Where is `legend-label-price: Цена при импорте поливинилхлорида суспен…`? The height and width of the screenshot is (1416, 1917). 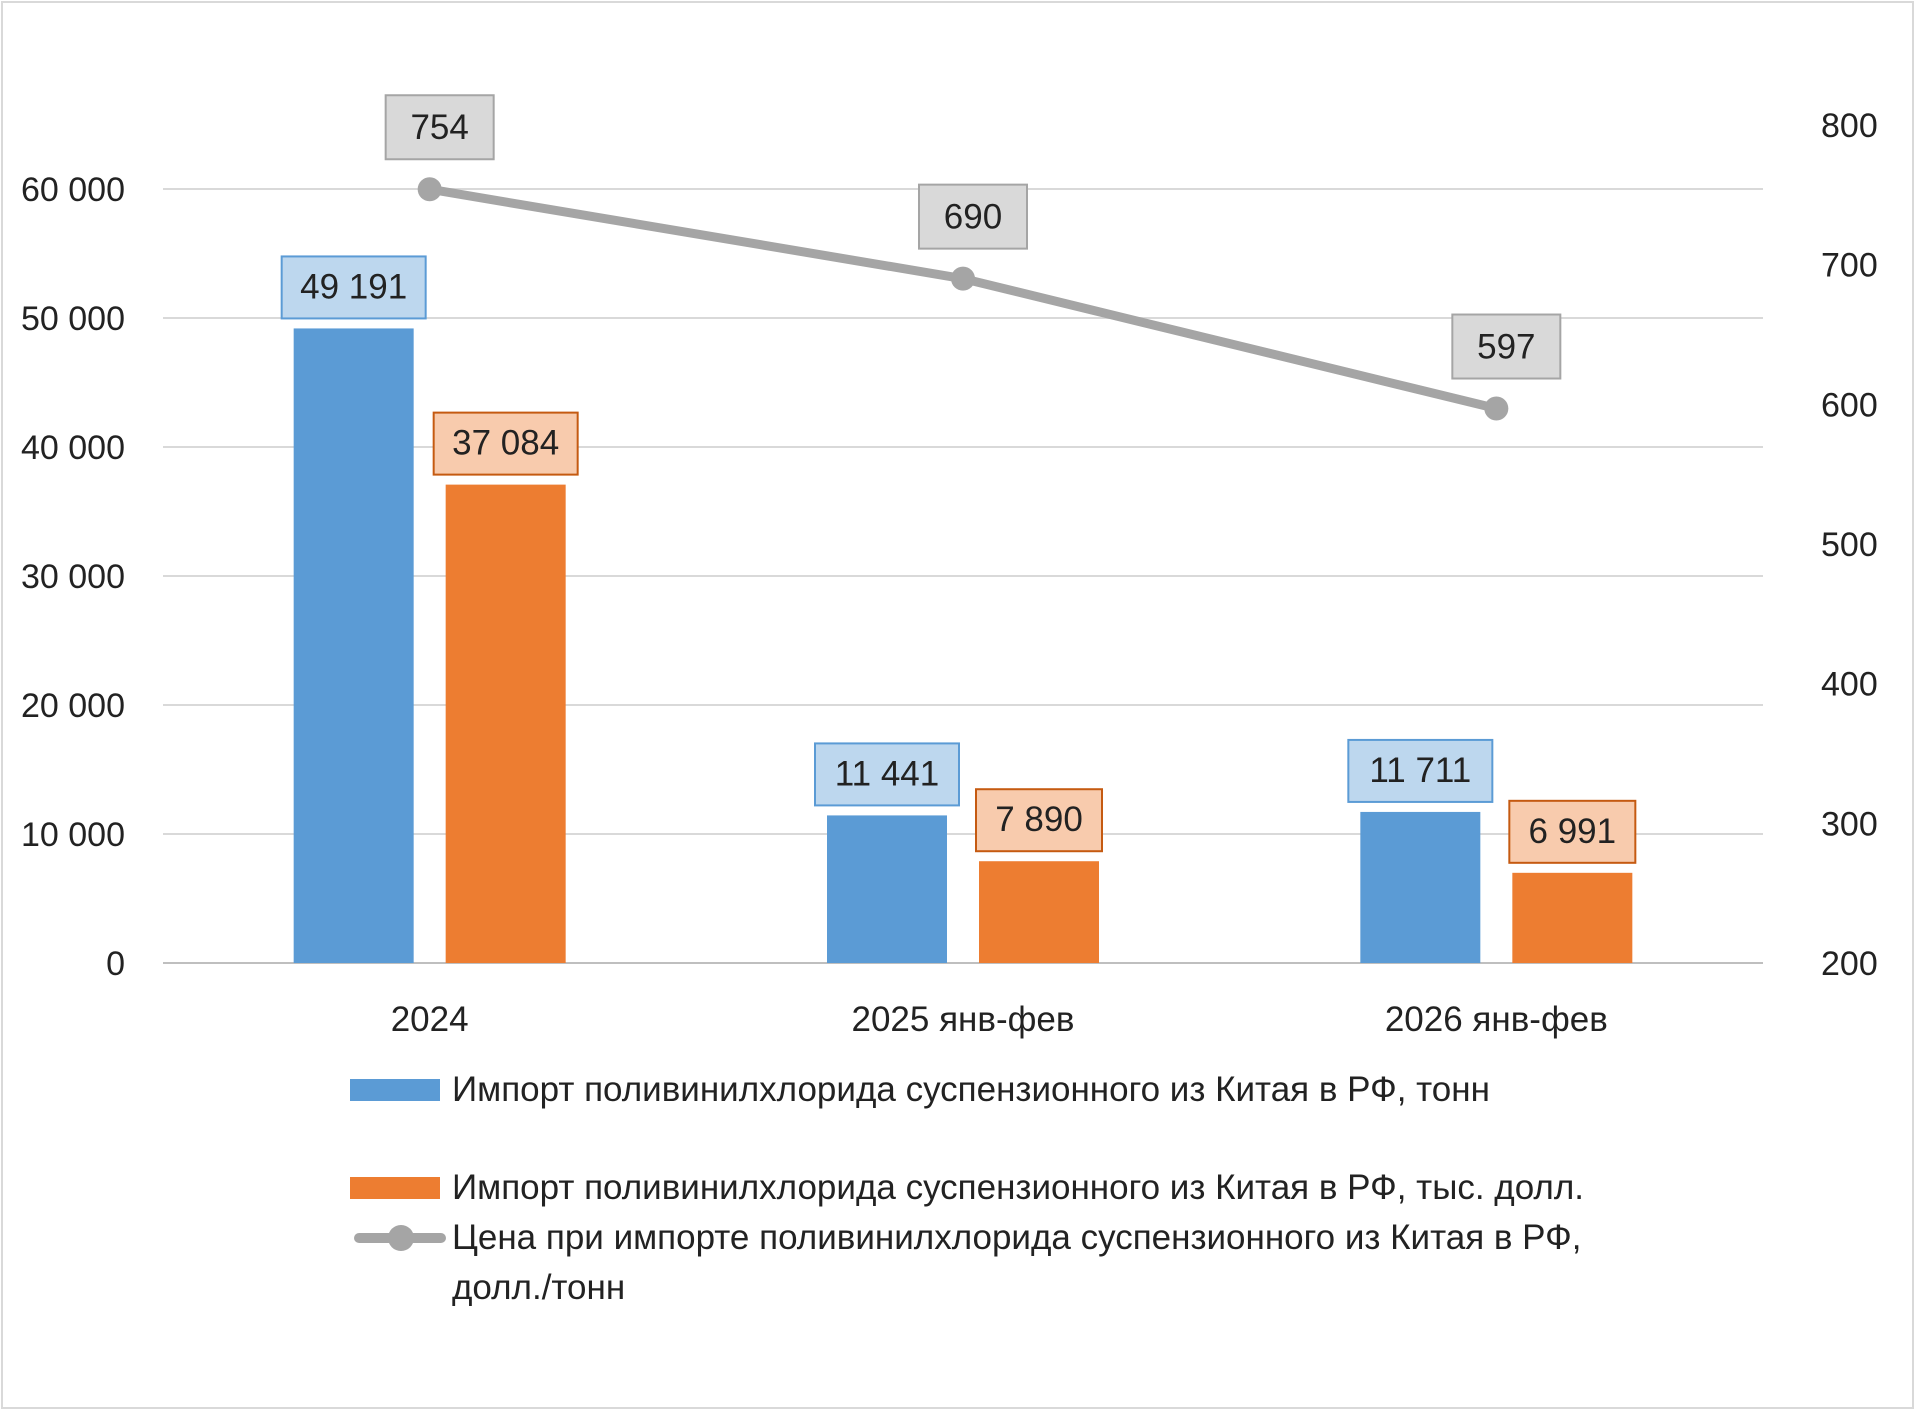 legend-label-price: Цена при импорте поливинилхлорида суспен… is located at coordinates (1017, 1262).